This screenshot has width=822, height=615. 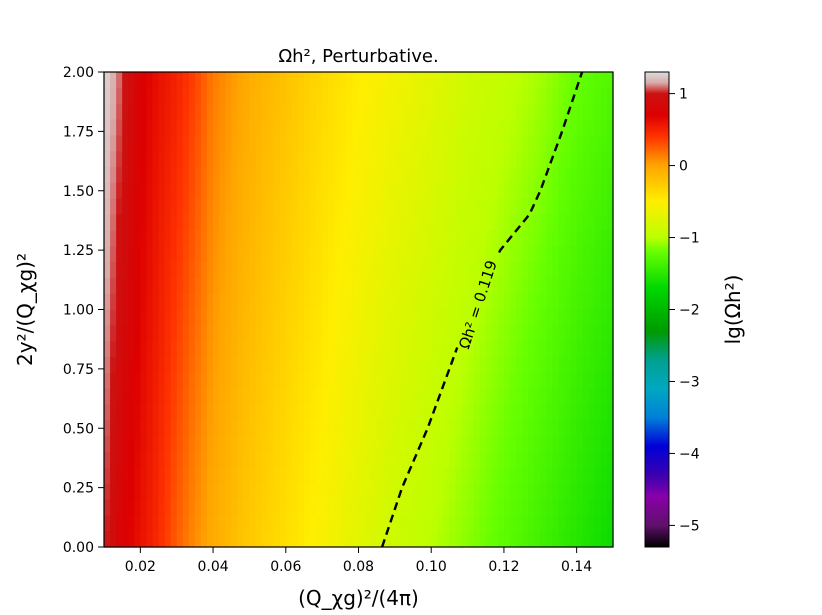 What do you see at coordinates (657, 309) in the screenshot?
I see `colorbar-gradient` at bounding box center [657, 309].